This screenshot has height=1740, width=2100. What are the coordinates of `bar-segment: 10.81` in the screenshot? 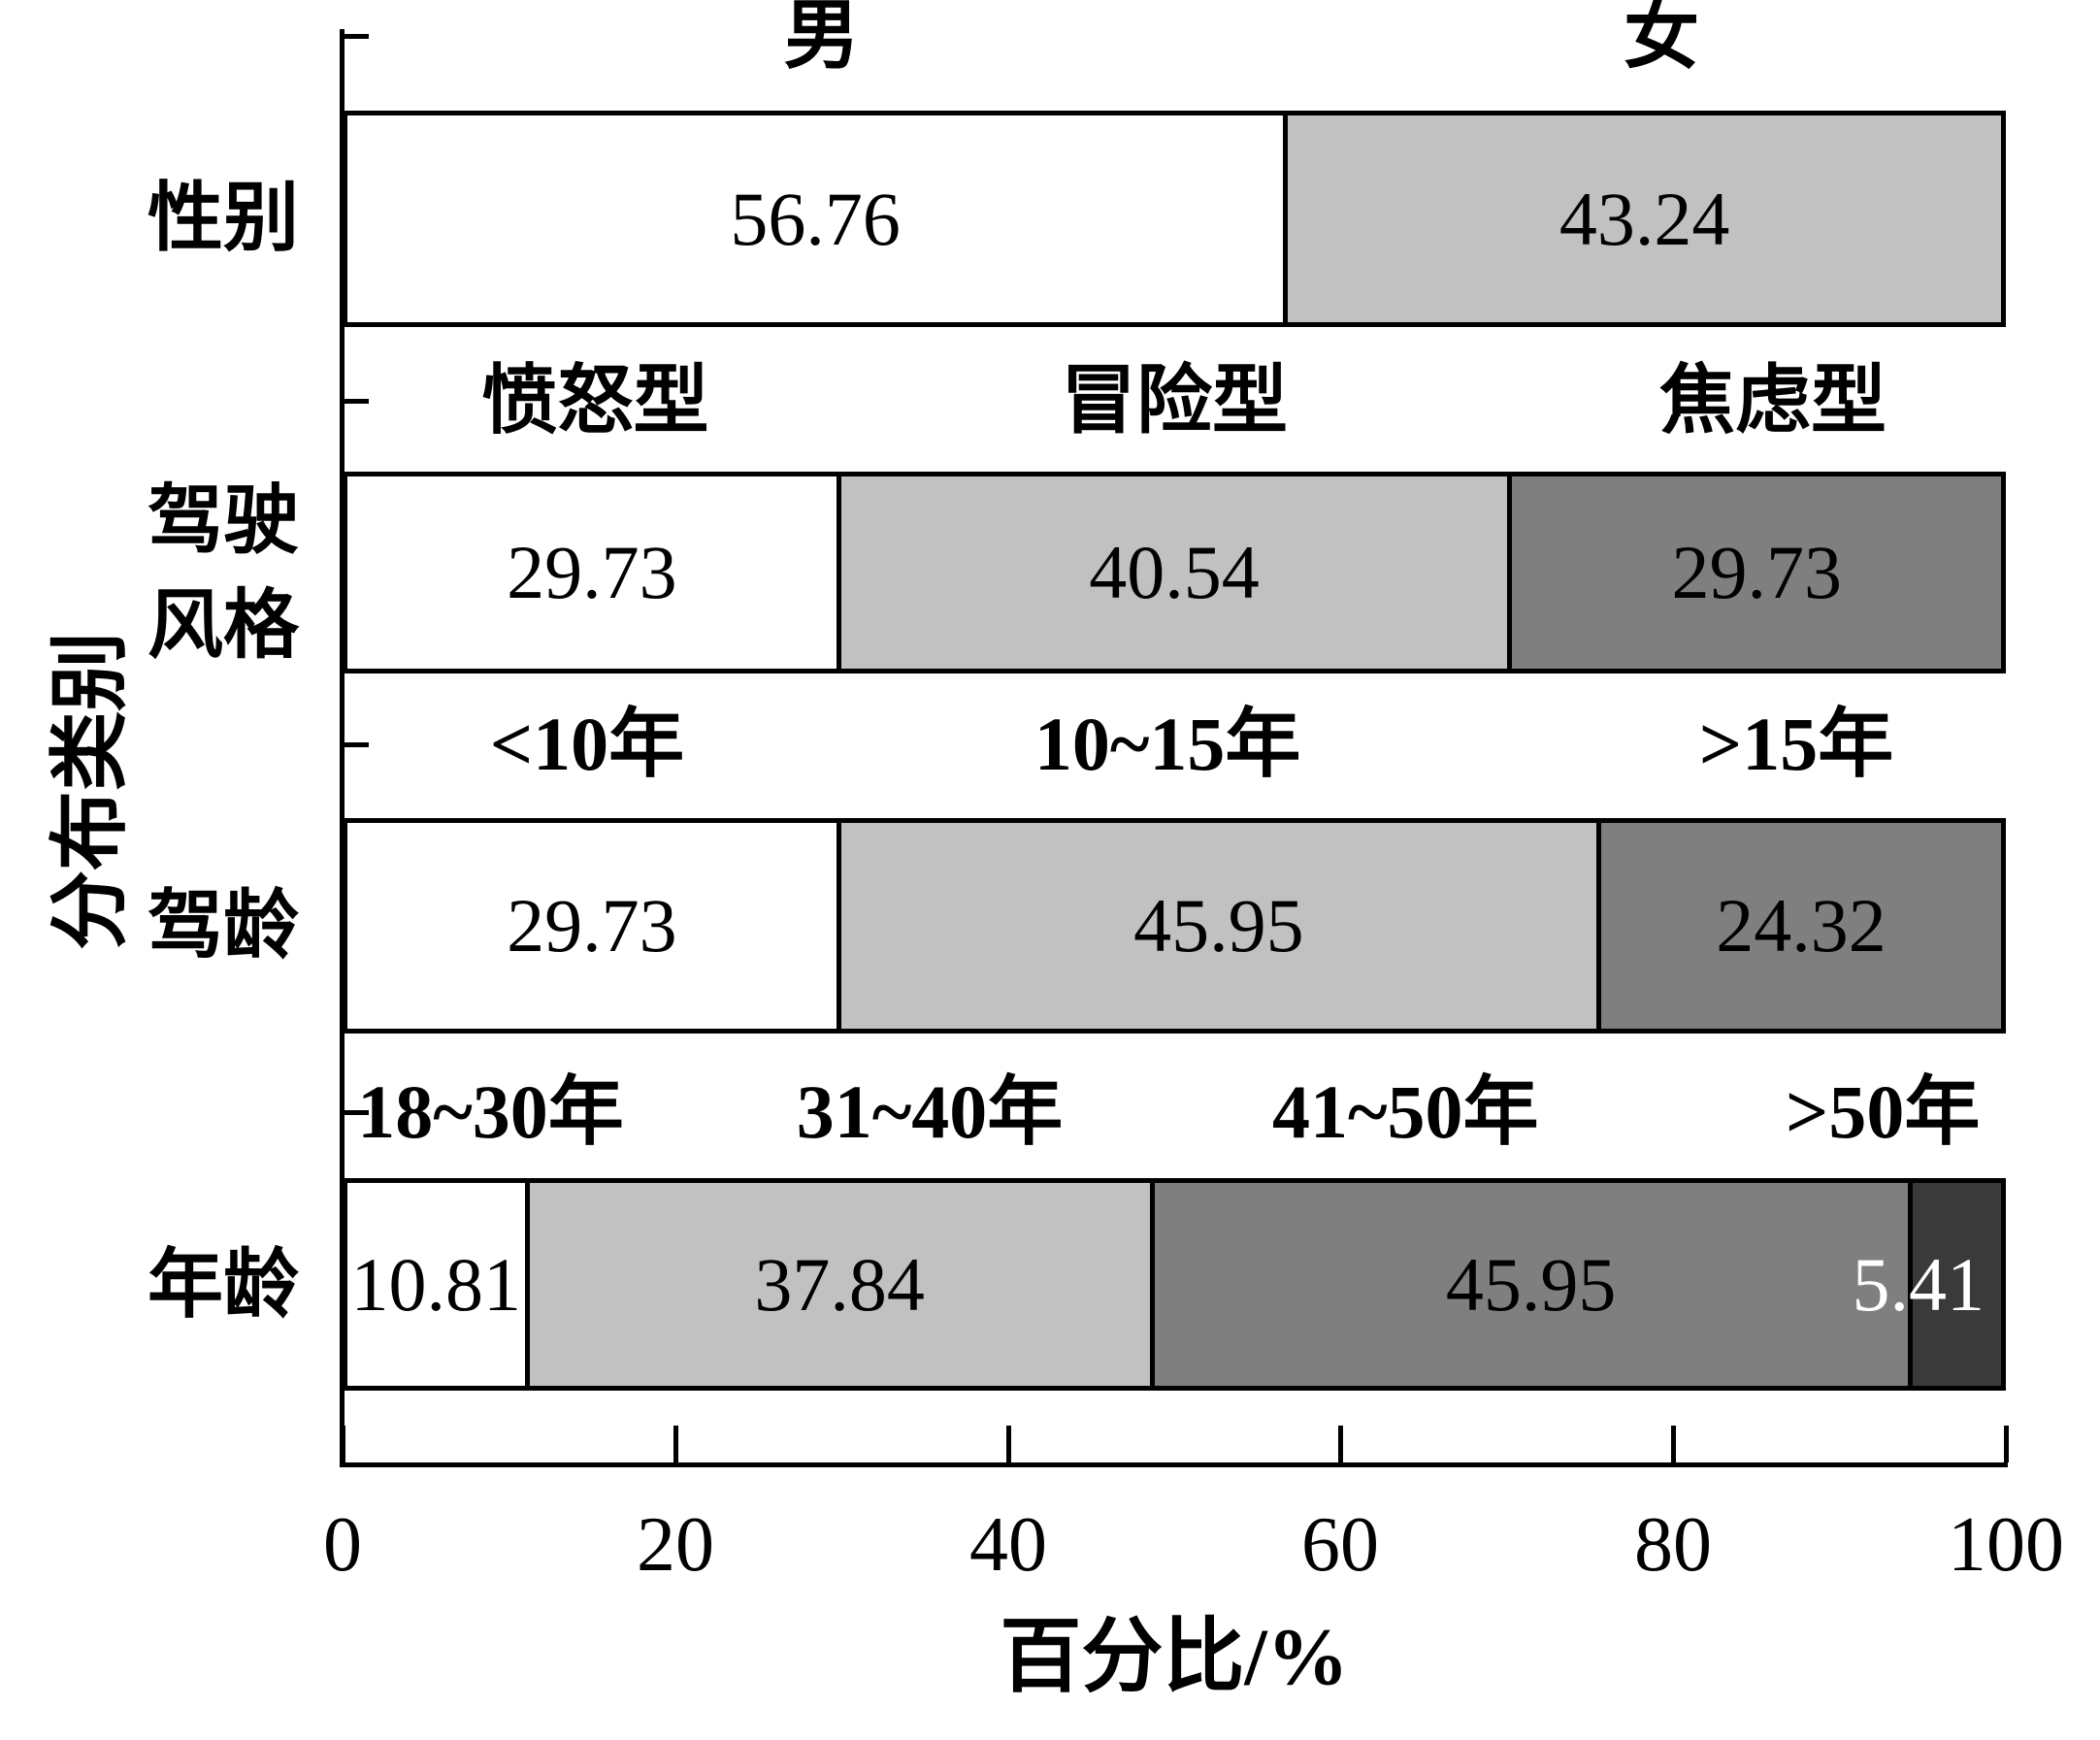 It's located at (436, 1284).